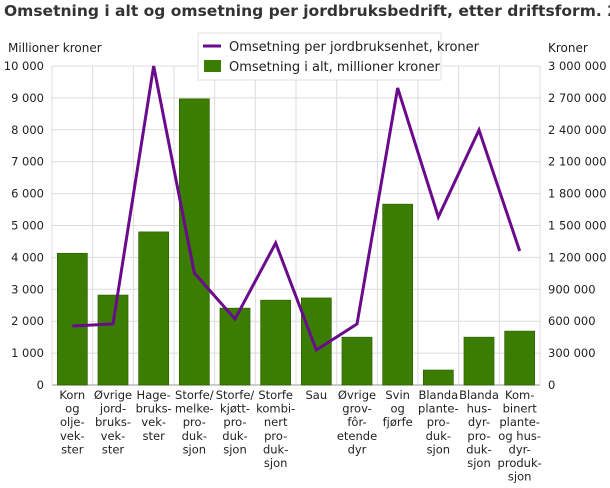 The height and width of the screenshot is (488, 610). What do you see at coordinates (568, 48) in the screenshot?
I see `right-axis-label: Kroner` at bounding box center [568, 48].